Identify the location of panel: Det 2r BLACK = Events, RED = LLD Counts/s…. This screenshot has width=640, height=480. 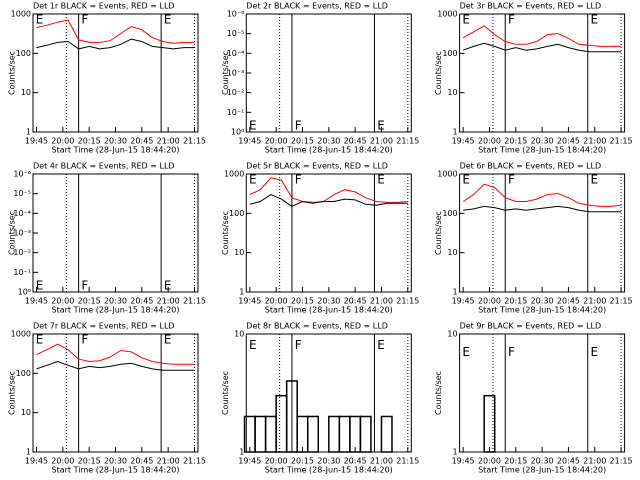
(320, 78).